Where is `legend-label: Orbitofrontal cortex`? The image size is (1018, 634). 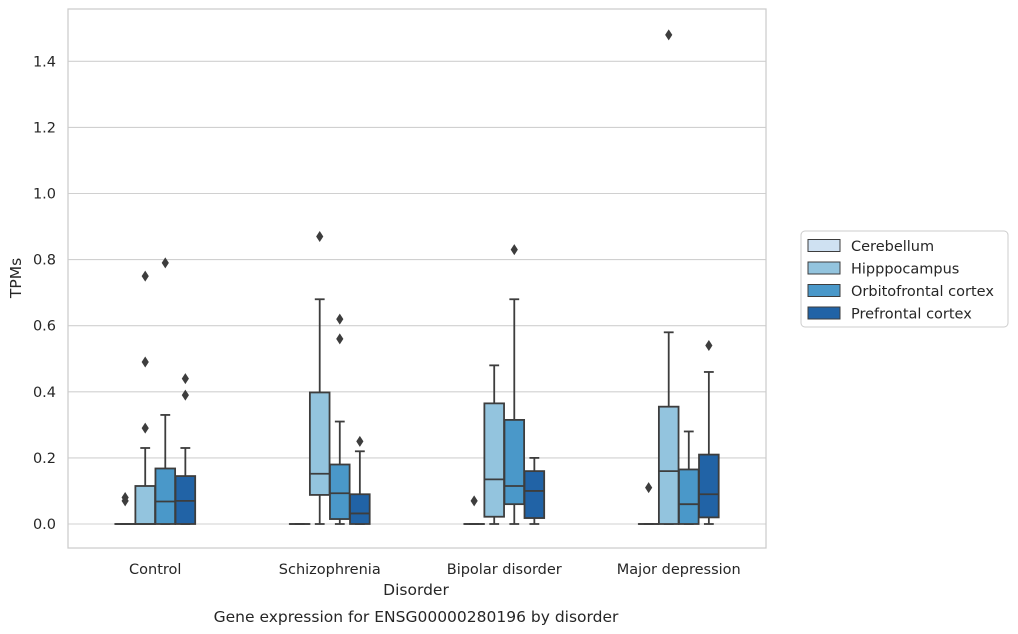 legend-label: Orbitofrontal cortex is located at coordinates (922, 292).